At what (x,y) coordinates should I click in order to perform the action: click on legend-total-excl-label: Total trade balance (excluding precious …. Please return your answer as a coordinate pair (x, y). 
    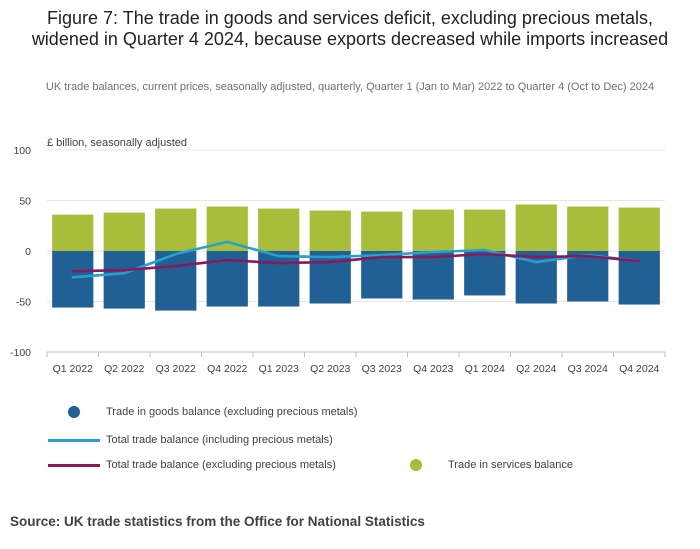
    Looking at the image, I should click on (221, 465).